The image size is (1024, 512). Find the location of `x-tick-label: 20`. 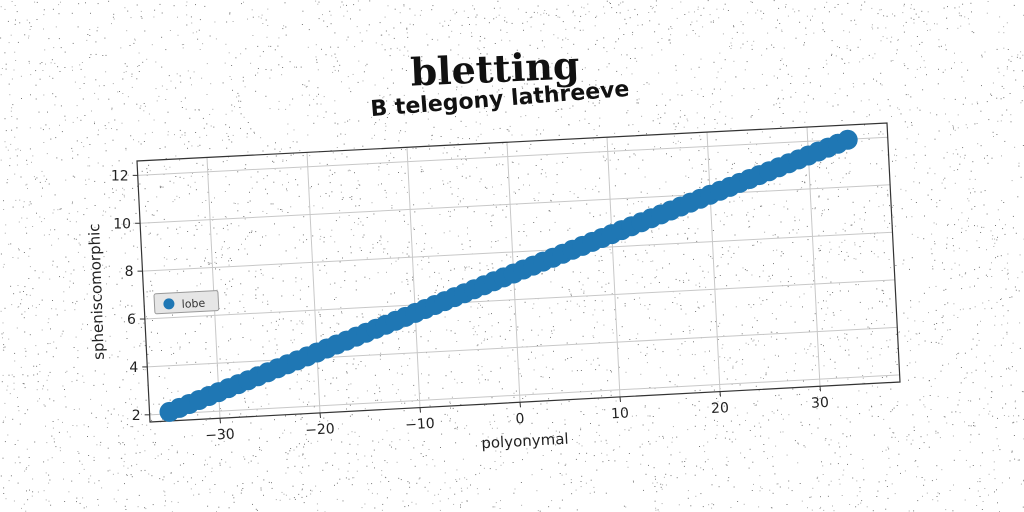

x-tick-label: 20 is located at coordinates (720, 408).